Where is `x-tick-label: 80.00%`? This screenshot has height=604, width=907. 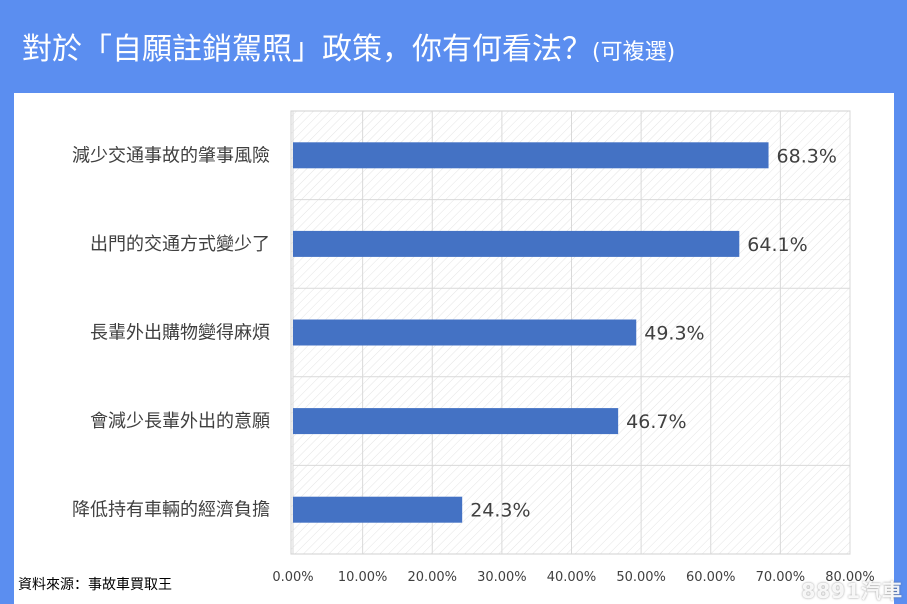 x-tick-label: 80.00% is located at coordinates (850, 577).